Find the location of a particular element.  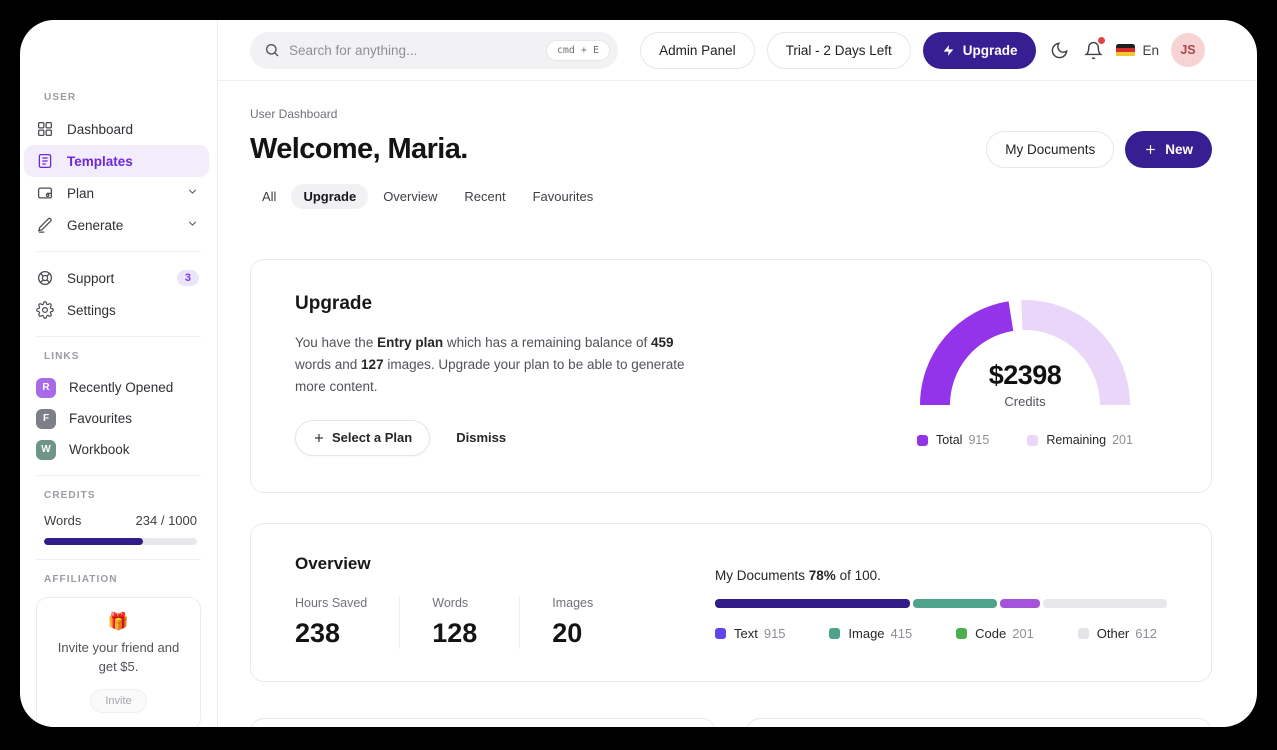

avatar: JS is located at coordinates (1188, 50).